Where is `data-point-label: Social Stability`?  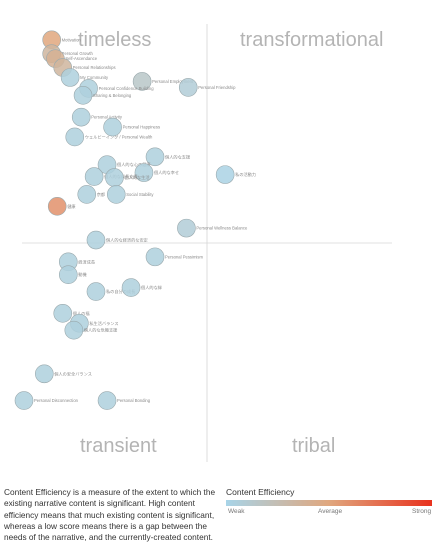
data-point-label: Social Stability is located at coordinates (140, 194).